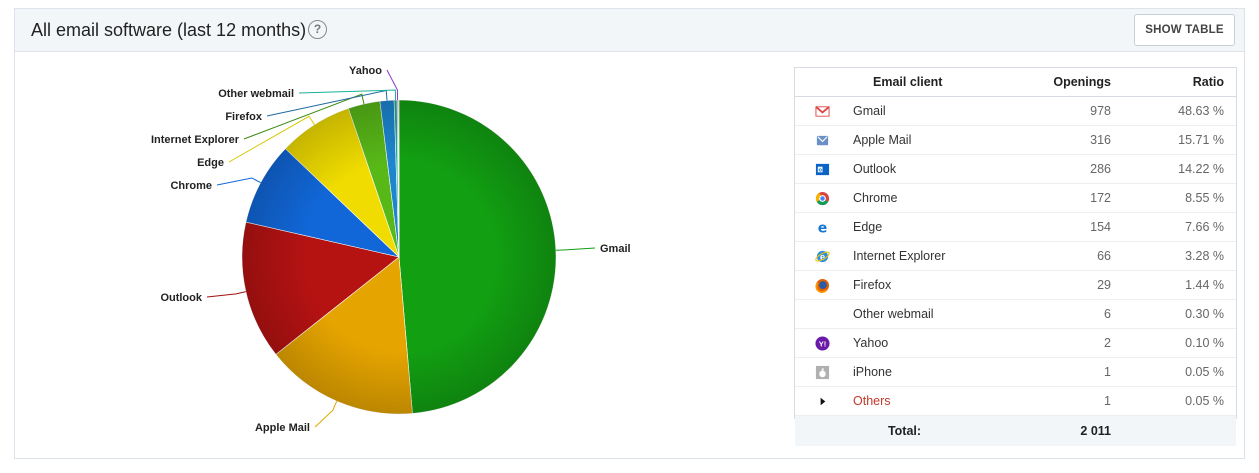 This screenshot has height=473, width=1259. I want to click on pie-slice-gmail, so click(477, 256).